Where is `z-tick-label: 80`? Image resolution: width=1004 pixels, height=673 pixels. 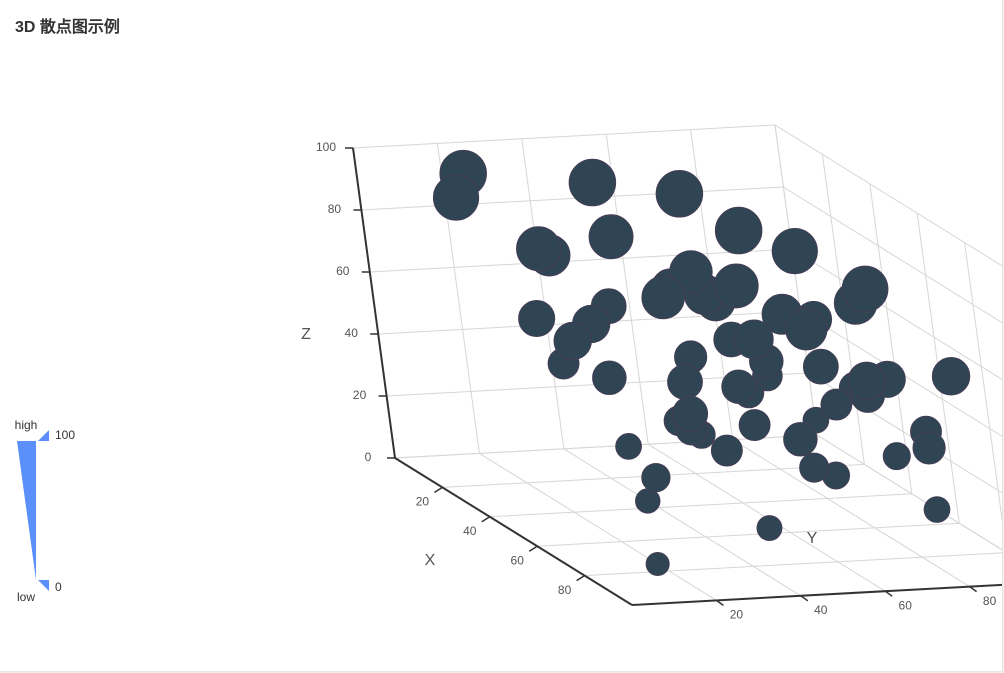
z-tick-label: 80 is located at coordinates (335, 209).